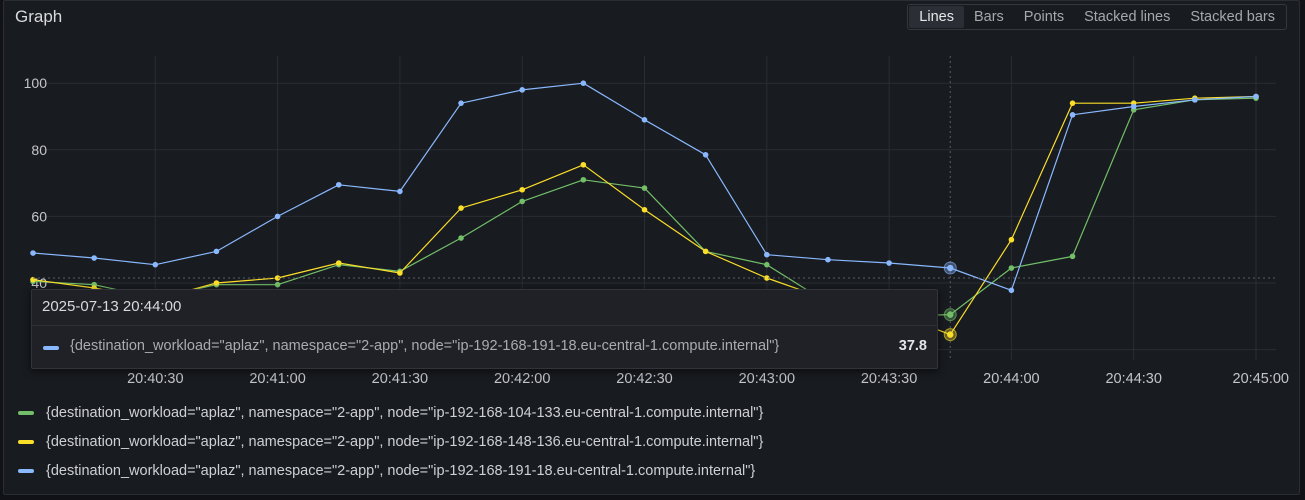  What do you see at coordinates (912, 346) in the screenshot?
I see `tooltip-value: 37.8` at bounding box center [912, 346].